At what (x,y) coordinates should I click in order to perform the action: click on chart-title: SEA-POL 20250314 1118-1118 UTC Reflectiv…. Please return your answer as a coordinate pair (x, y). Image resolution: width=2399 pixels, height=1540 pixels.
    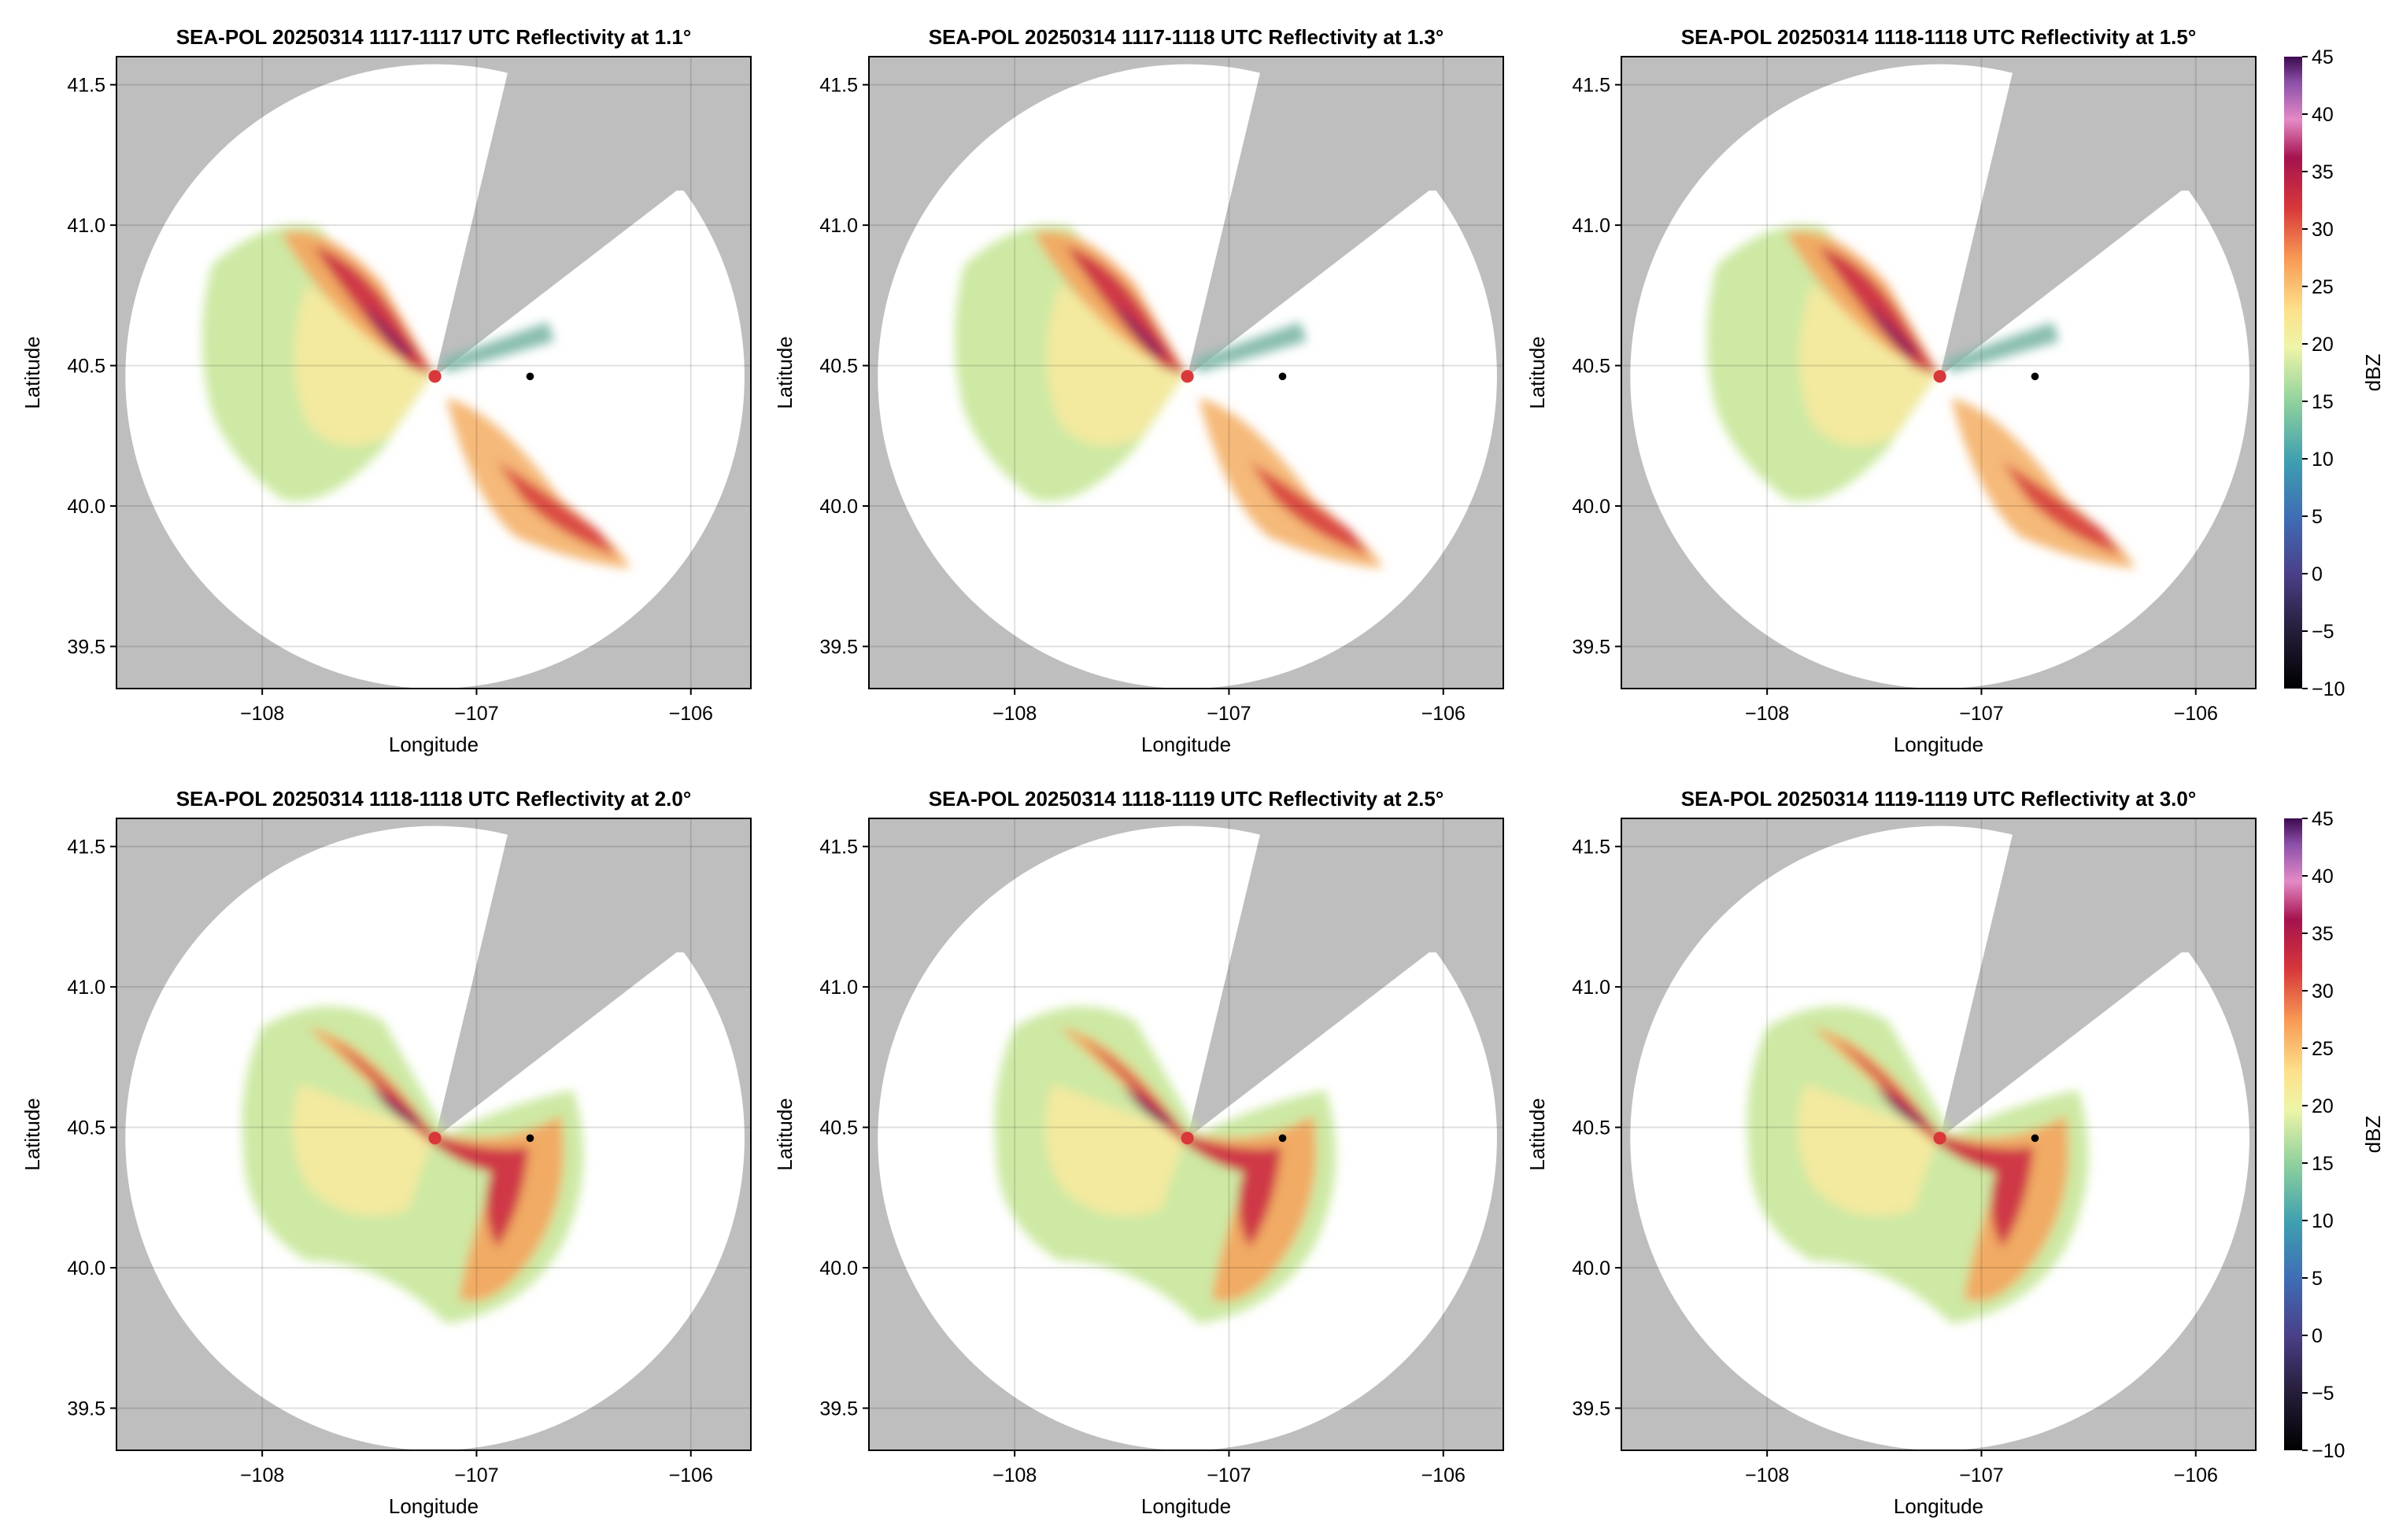
    Looking at the image, I should click on (434, 799).